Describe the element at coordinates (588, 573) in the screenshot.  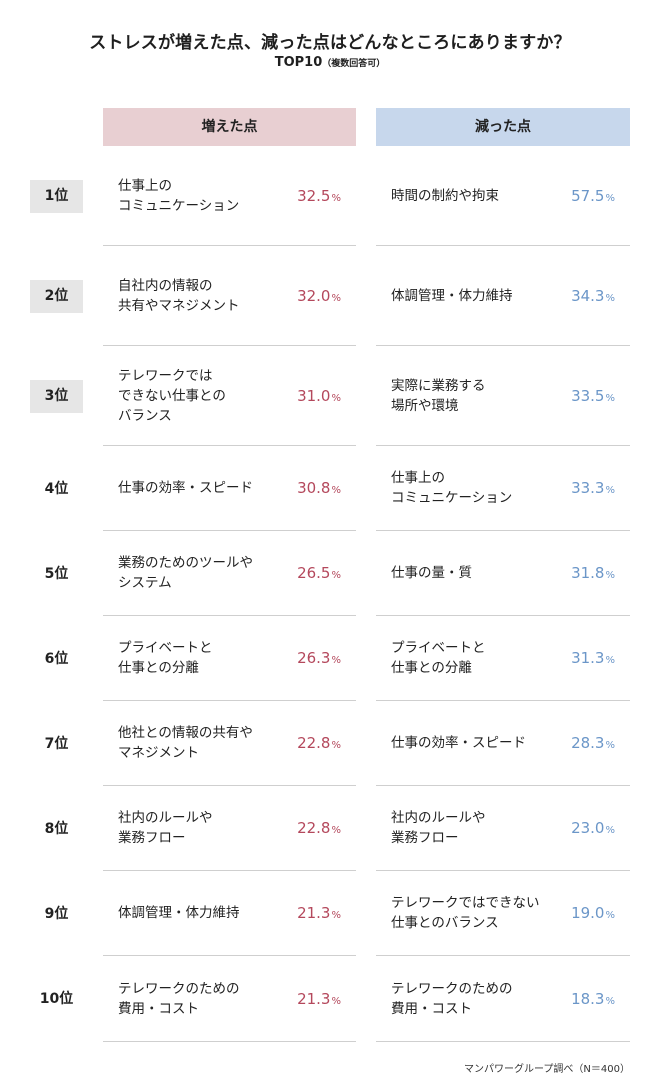
I see `decreased-value-number: 31.8` at that location.